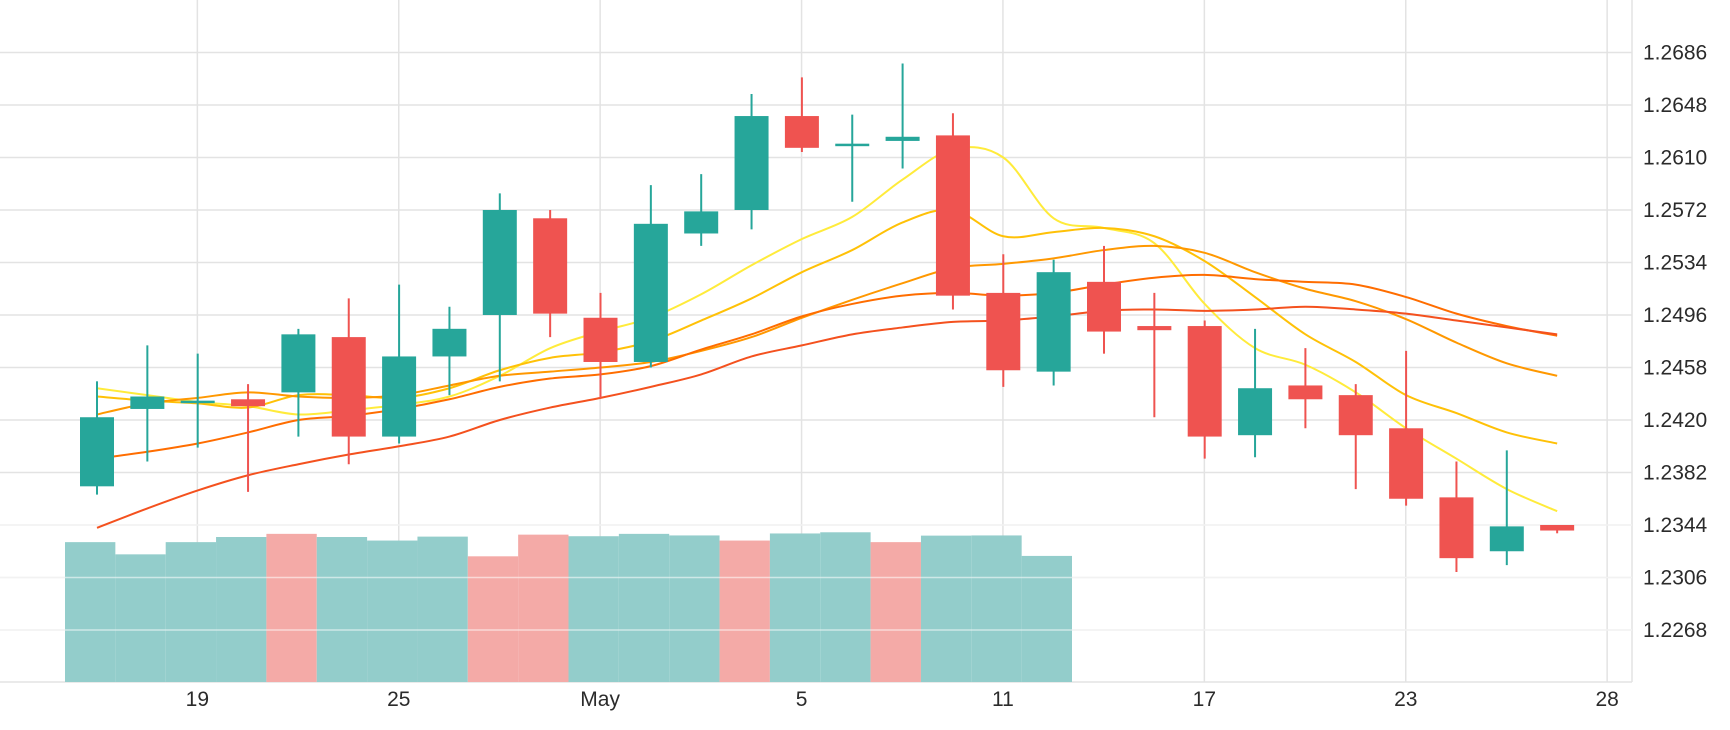  What do you see at coordinates (1675, 53) in the screenshot?
I see `price-tick-label: 1.2686` at bounding box center [1675, 53].